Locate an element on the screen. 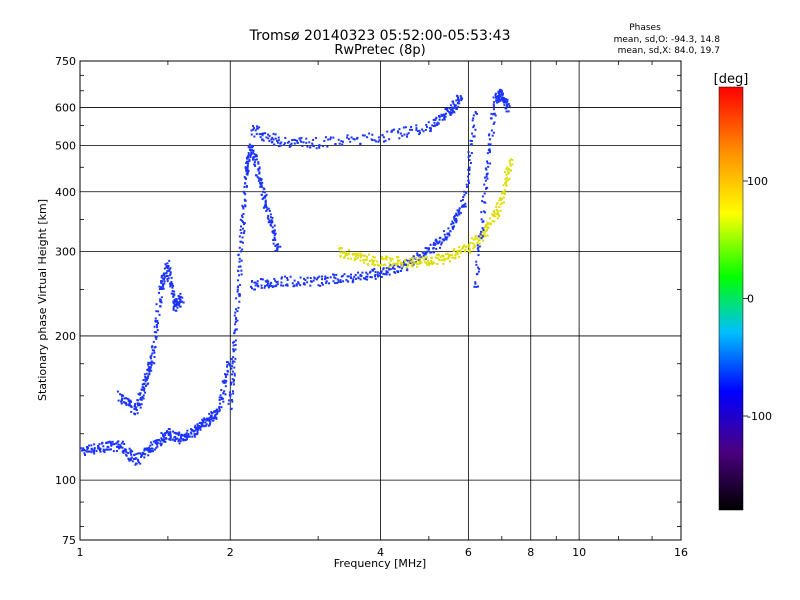  y-tick-label: 200 is located at coordinates (65, 336).